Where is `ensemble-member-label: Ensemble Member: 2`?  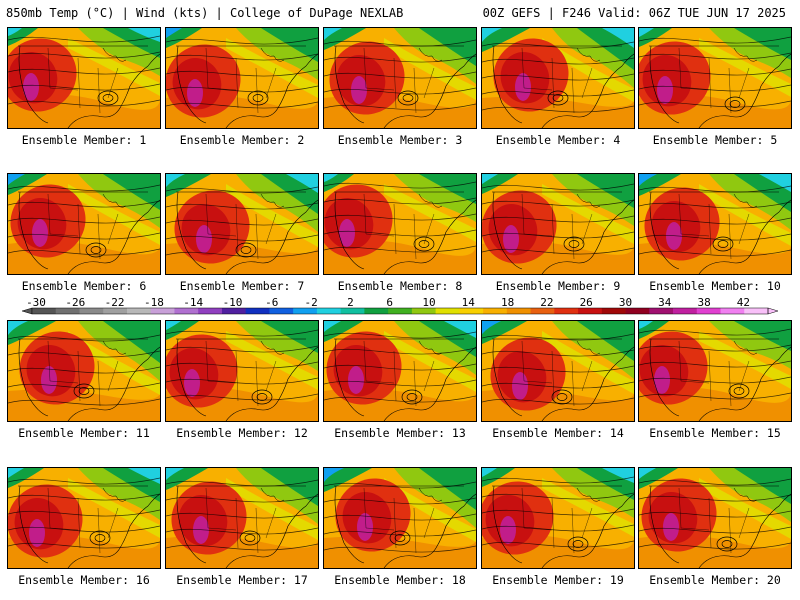
ensemble-member-label: Ensemble Member: 2 is located at coordinates (242, 140).